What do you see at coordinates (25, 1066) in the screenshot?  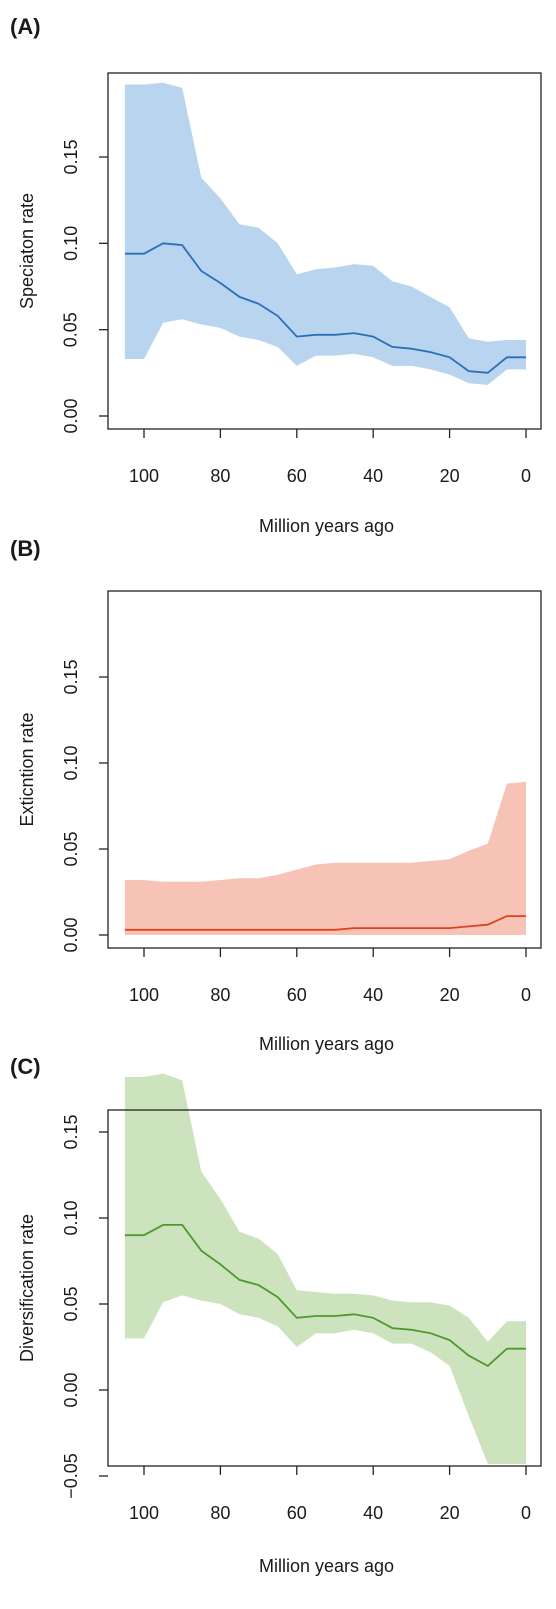 I see `panel-label: (C)` at bounding box center [25, 1066].